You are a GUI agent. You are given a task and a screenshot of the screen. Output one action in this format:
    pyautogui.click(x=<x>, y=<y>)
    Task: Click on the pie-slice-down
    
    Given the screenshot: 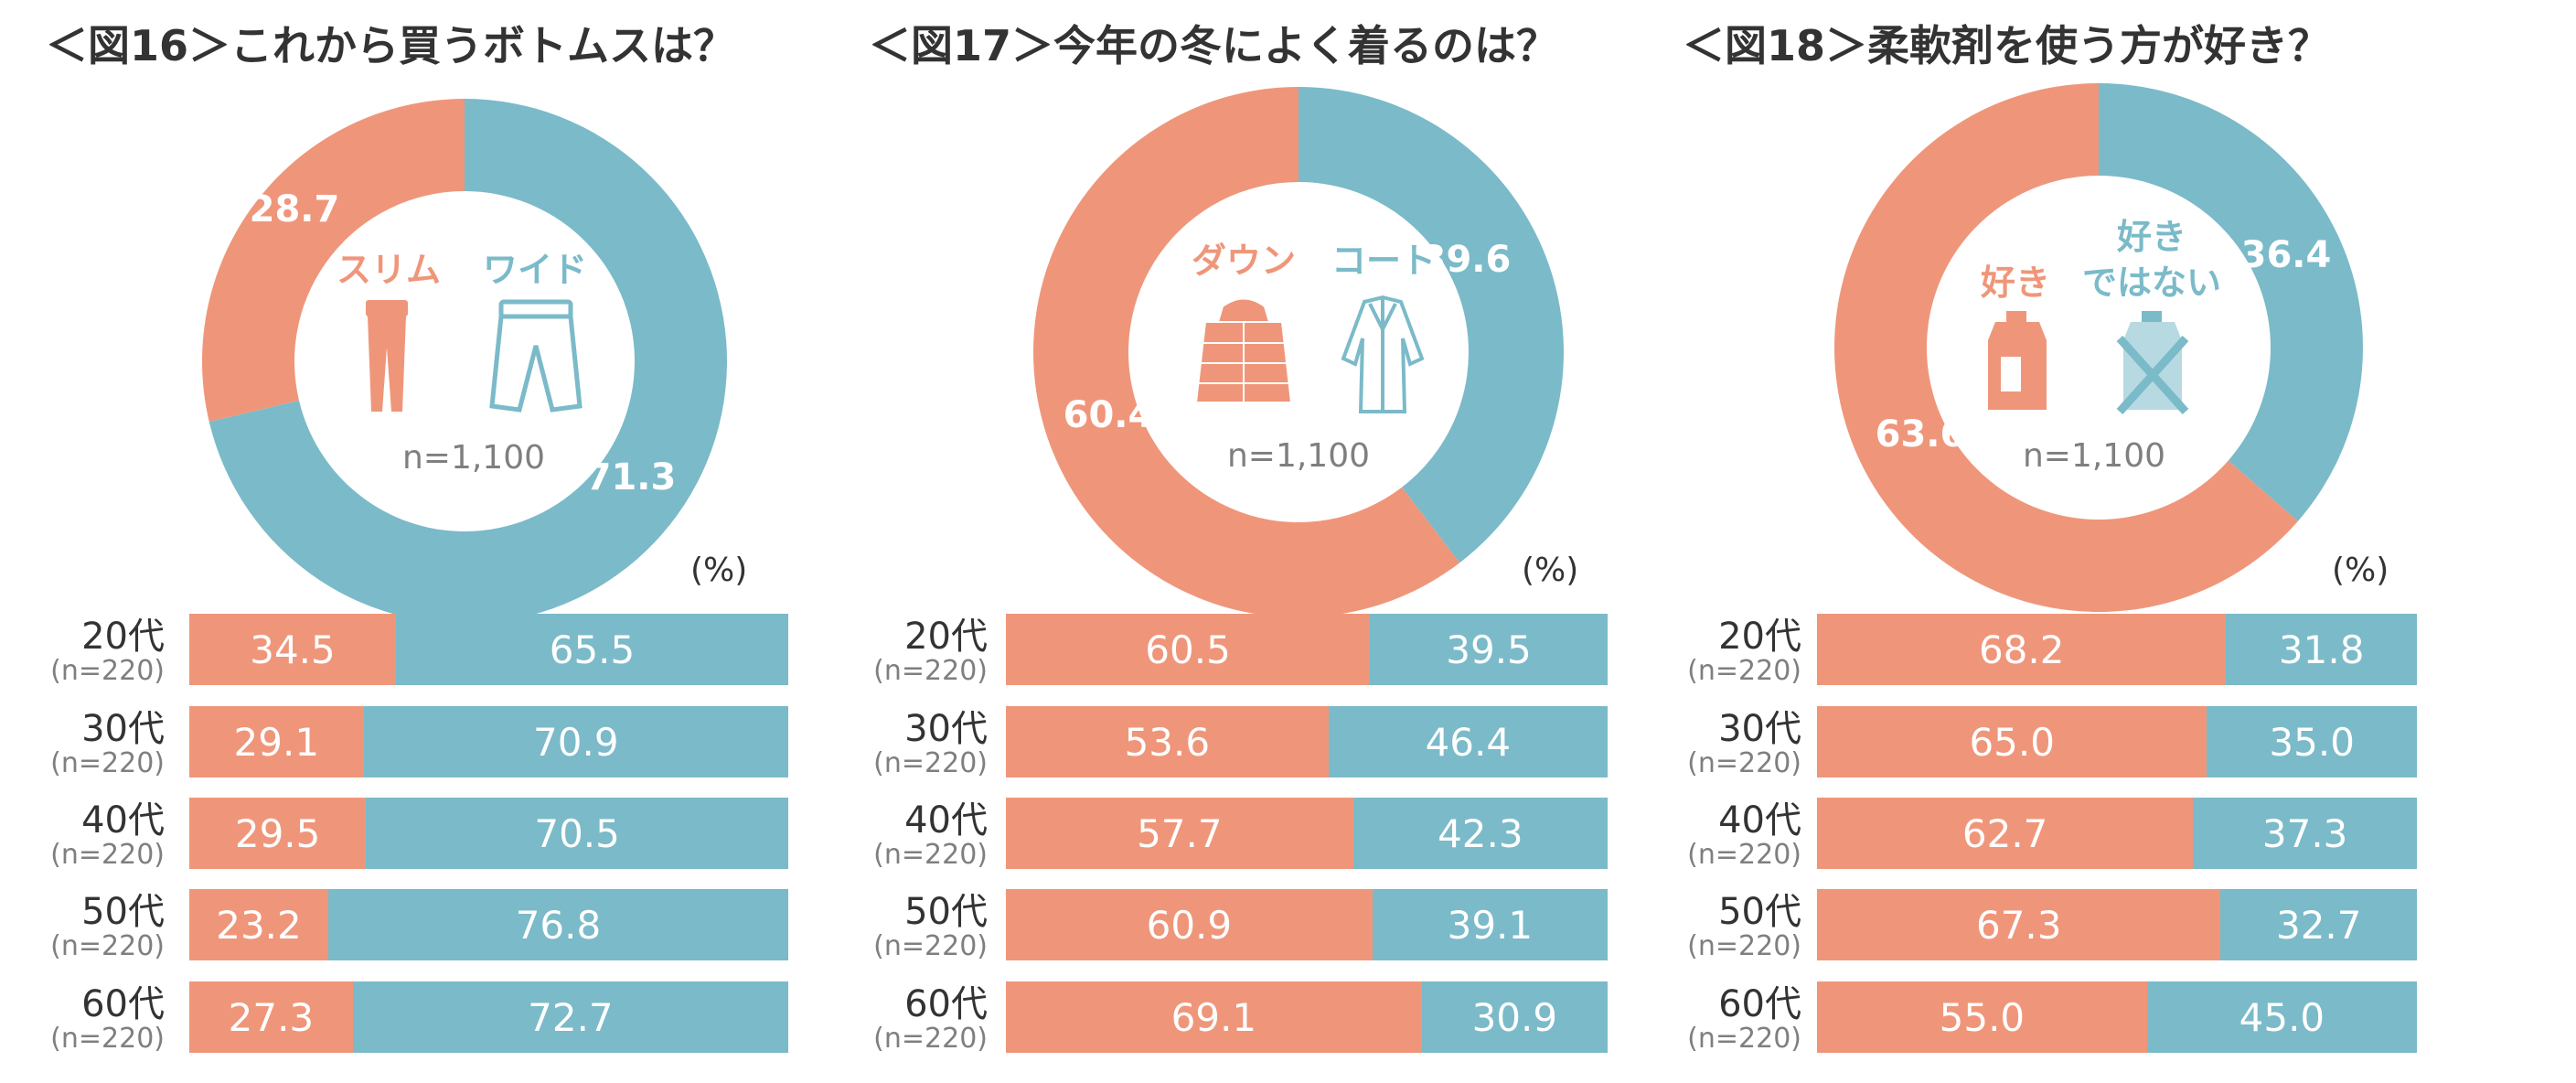 What is the action you would take?
    pyautogui.click(x=1246, y=352)
    